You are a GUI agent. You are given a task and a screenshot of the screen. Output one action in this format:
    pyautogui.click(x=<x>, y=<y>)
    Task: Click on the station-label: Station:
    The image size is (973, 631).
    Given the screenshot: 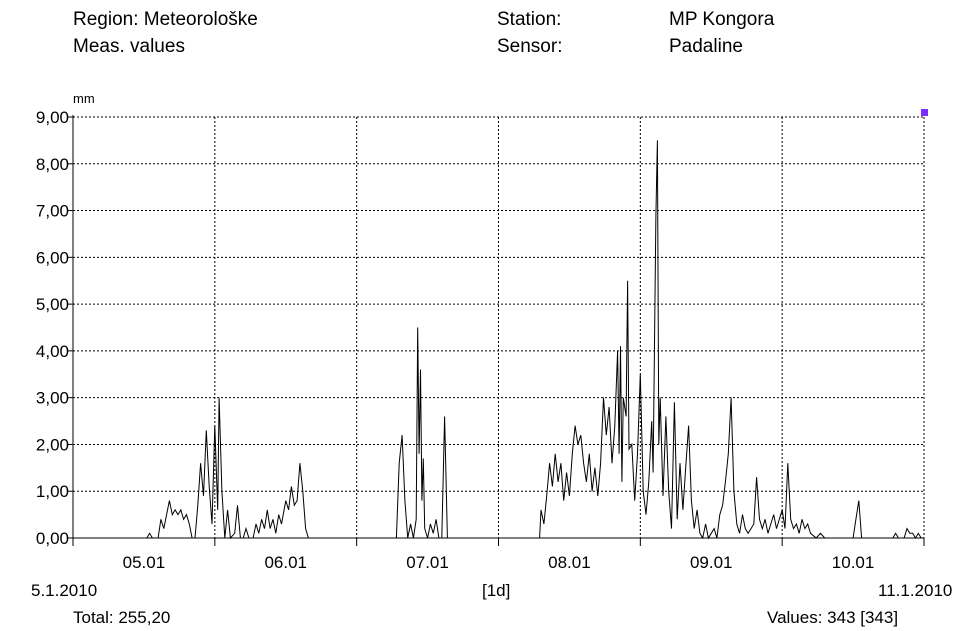 What is the action you would take?
    pyautogui.click(x=529, y=19)
    